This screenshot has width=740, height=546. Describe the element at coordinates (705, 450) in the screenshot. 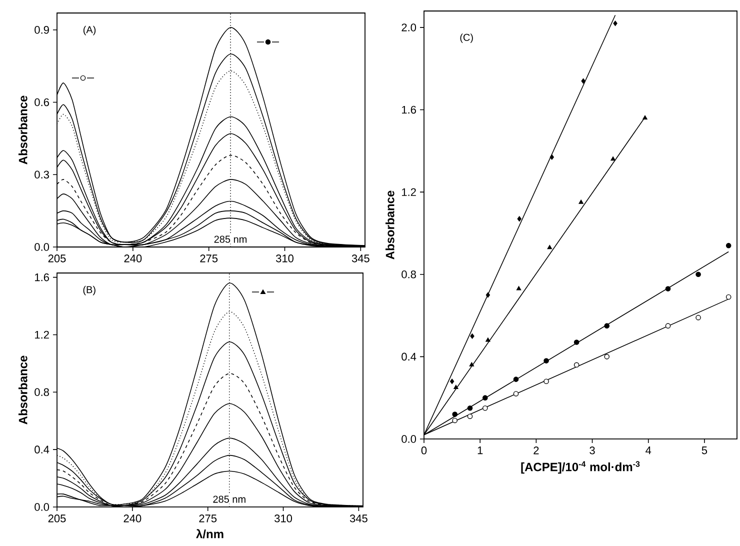

I see `x-tick-label: 5` at that location.